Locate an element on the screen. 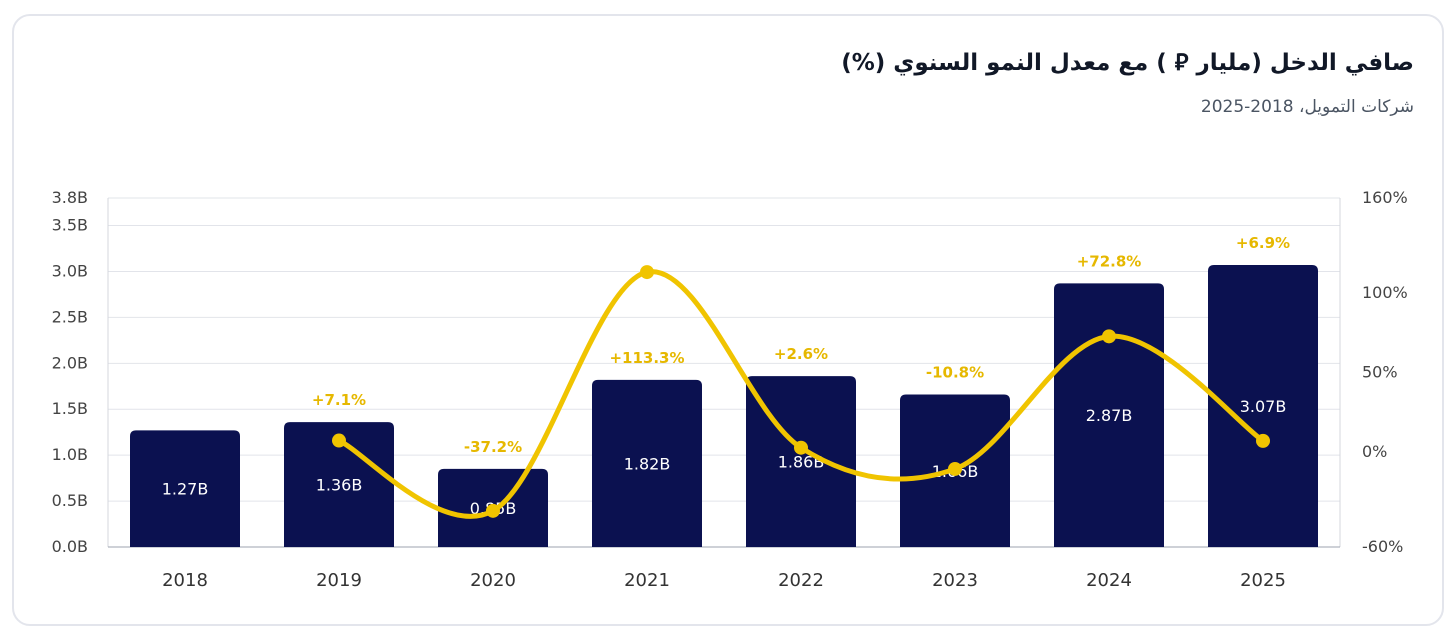  left-tick-label: 3.8B is located at coordinates (70, 197).